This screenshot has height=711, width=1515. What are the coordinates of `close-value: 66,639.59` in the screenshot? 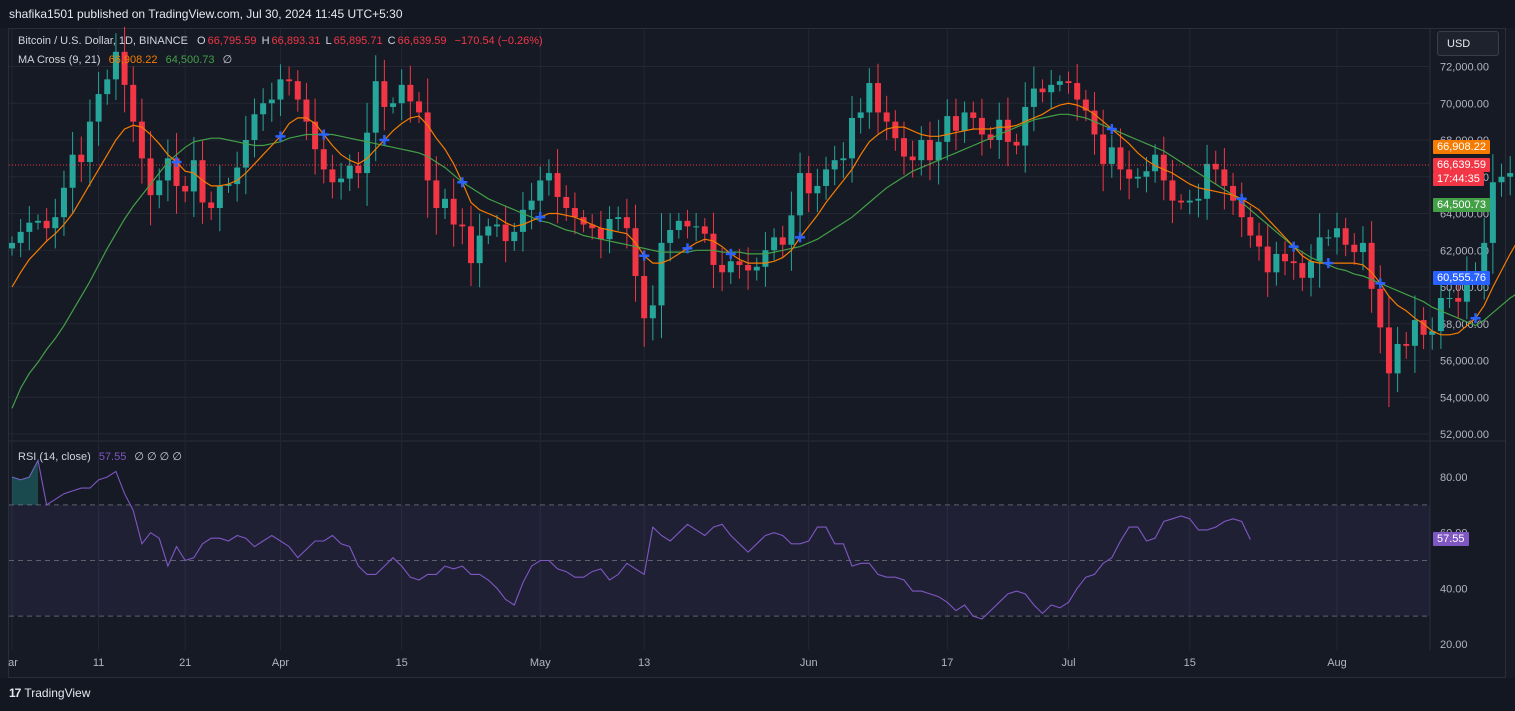 It's located at (422, 41).